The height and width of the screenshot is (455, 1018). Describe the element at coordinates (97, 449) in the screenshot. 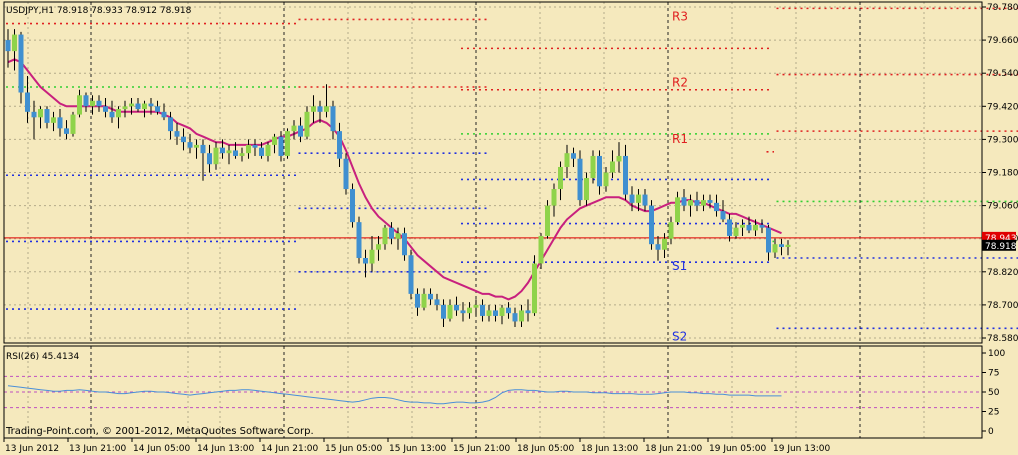

I see `time-tick-label: 13 Jun 21:00` at that location.